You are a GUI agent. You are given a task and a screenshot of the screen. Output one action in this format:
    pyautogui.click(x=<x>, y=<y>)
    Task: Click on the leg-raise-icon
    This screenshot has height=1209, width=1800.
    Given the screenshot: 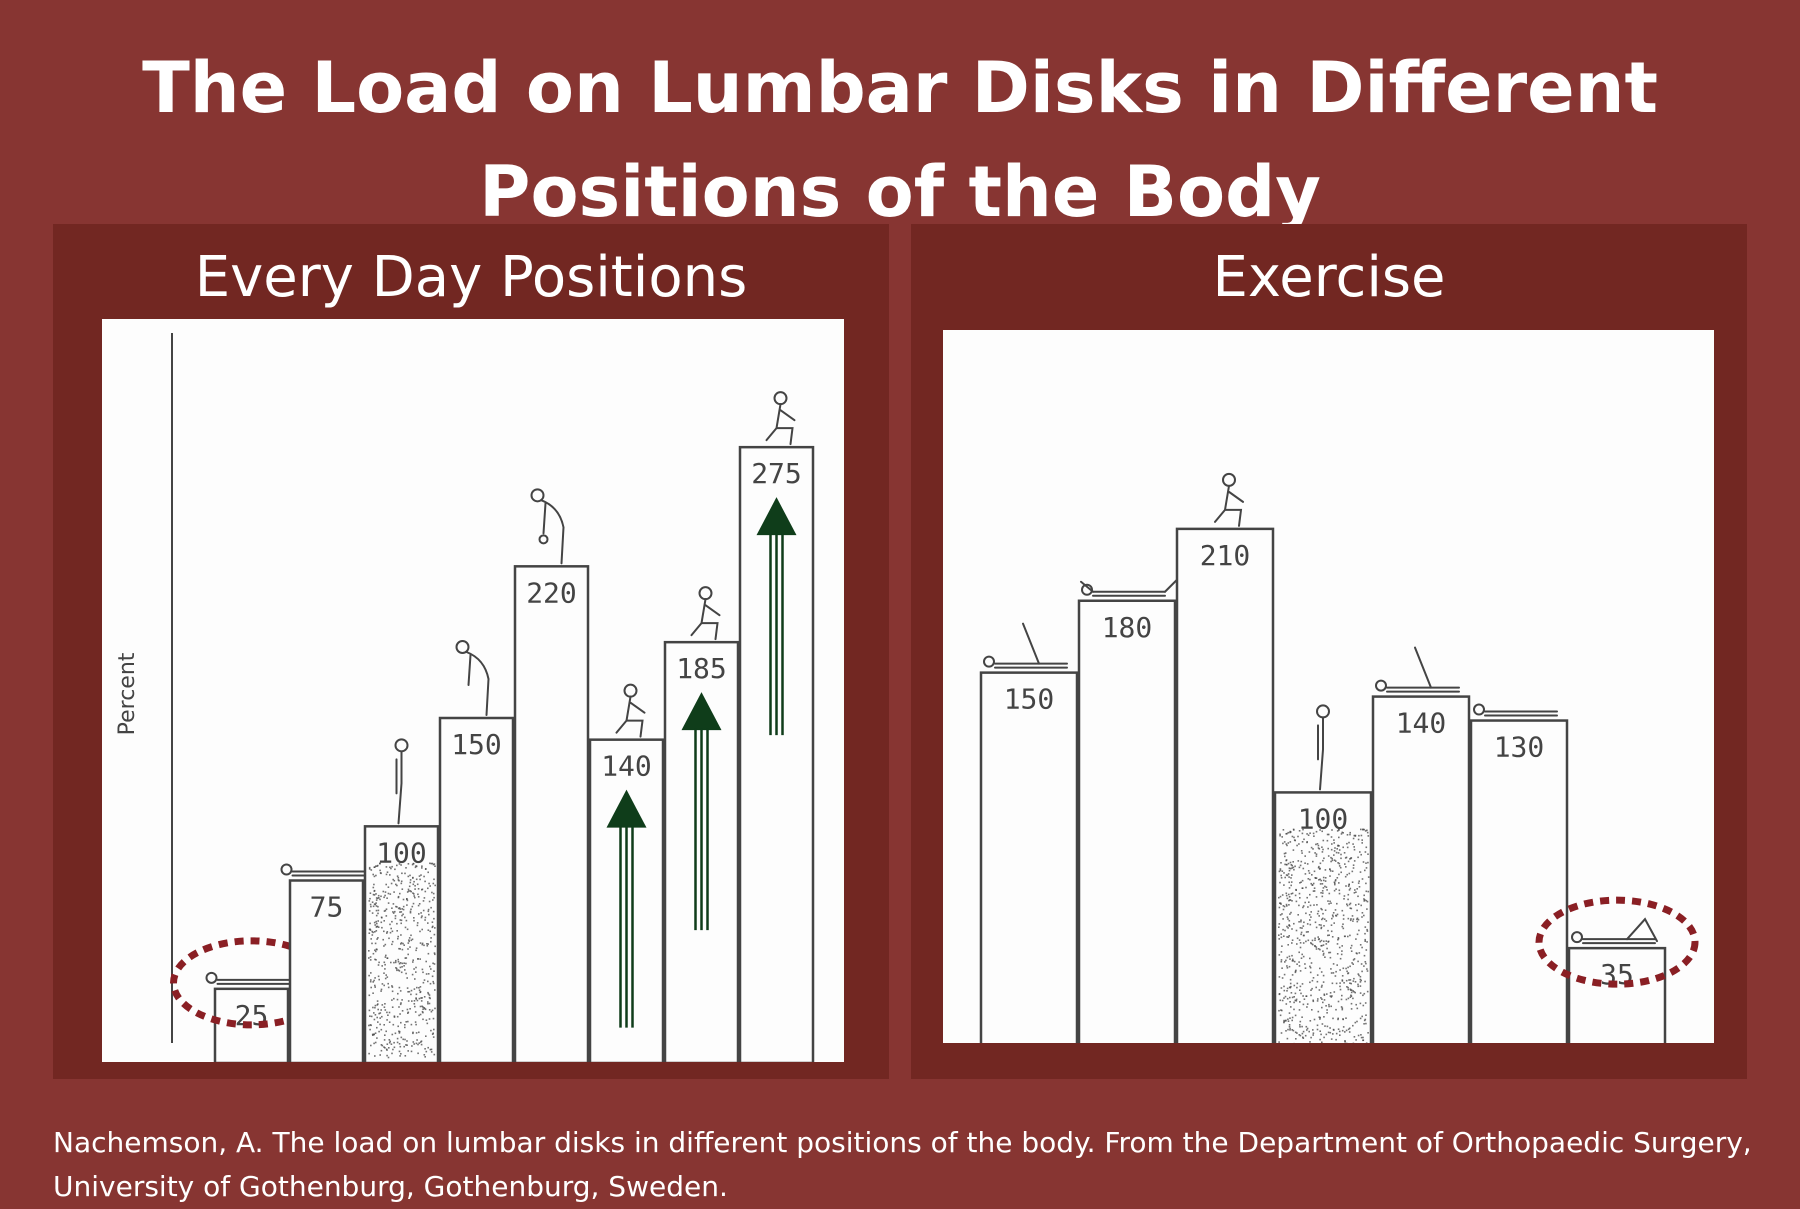 What is the action you would take?
    pyautogui.click(x=1025, y=646)
    